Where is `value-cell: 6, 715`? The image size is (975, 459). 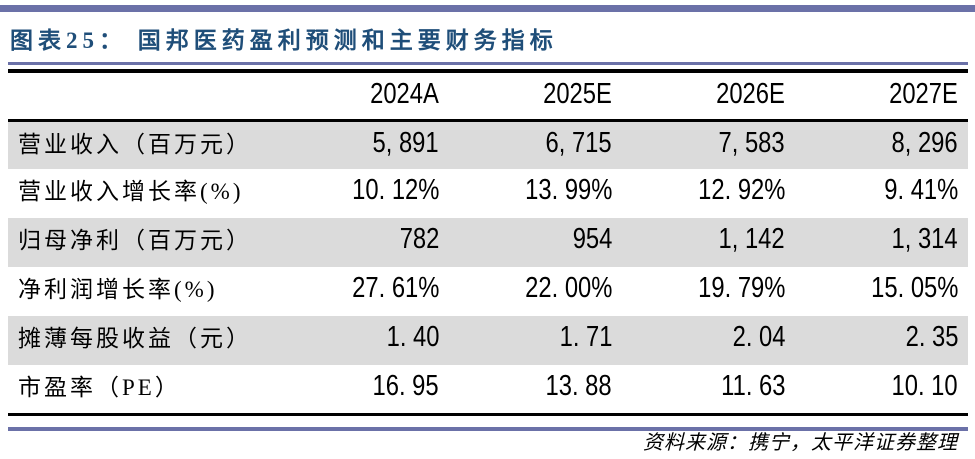 value-cell: 6, 715 is located at coordinates (578, 142).